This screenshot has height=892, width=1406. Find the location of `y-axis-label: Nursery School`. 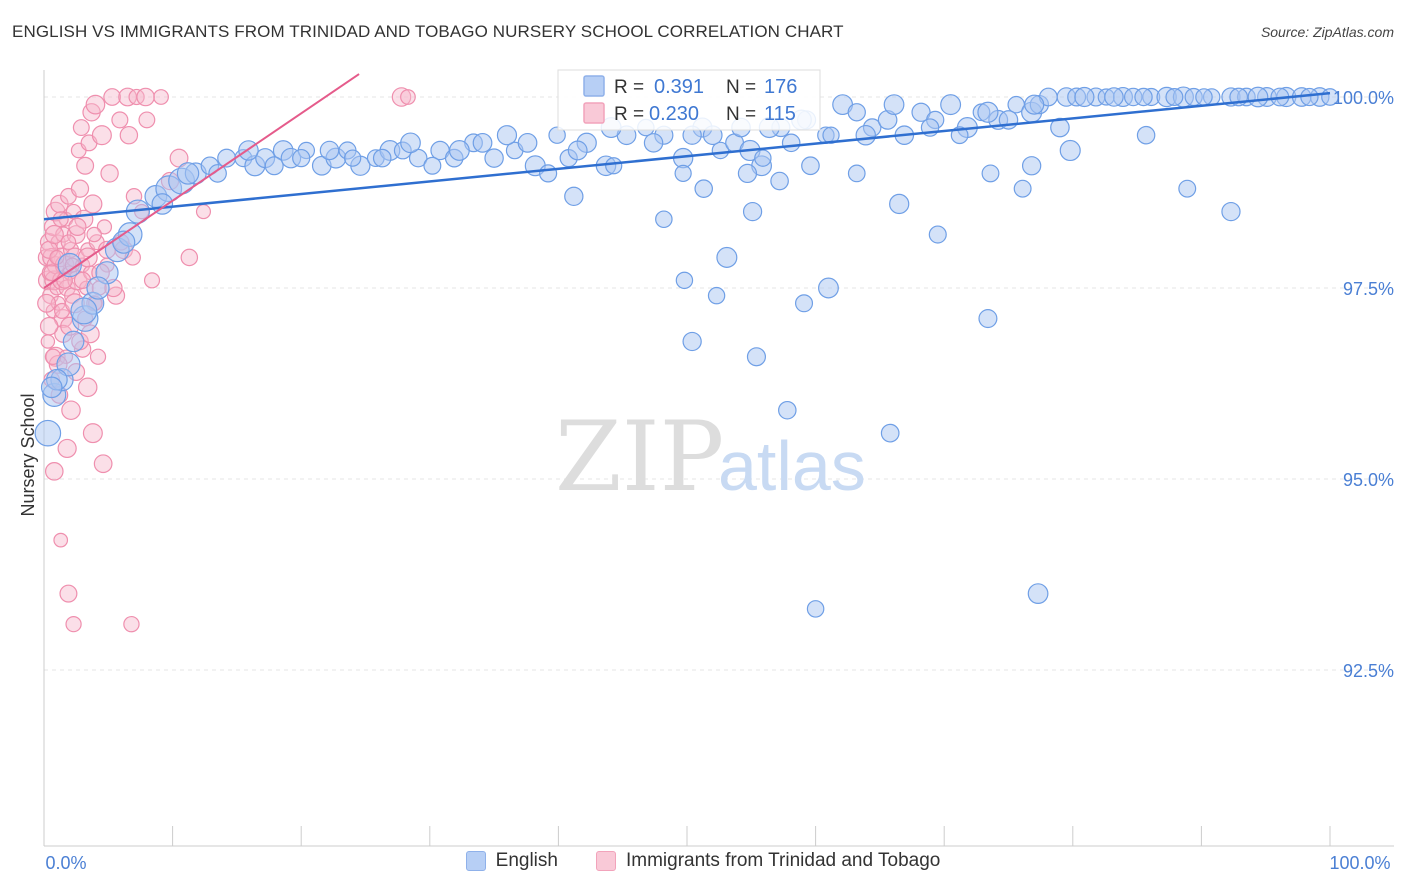

y-axis-label: Nursery School is located at coordinates (28, 454).